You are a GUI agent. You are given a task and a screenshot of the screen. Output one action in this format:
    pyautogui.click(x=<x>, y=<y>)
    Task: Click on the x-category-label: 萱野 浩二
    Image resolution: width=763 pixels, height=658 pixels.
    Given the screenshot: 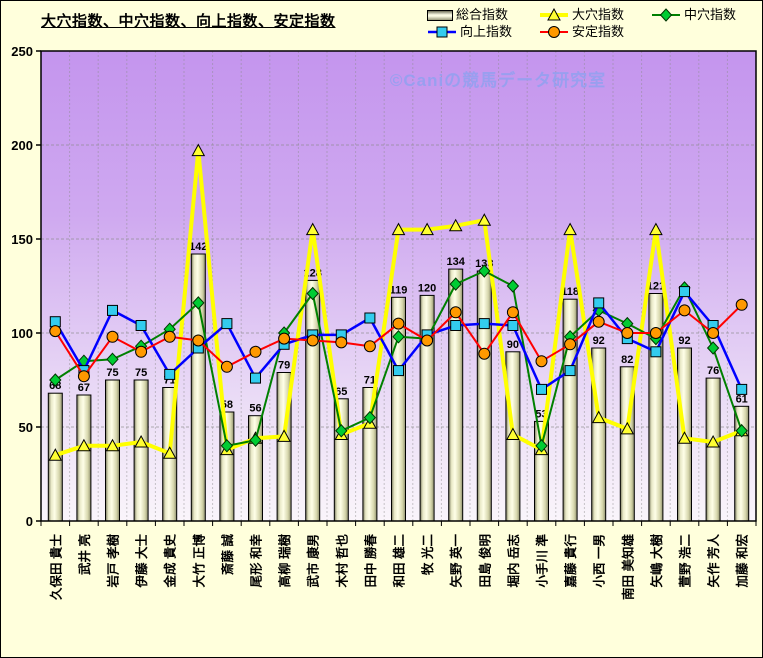 What is the action you would take?
    pyautogui.click(x=685, y=561)
    